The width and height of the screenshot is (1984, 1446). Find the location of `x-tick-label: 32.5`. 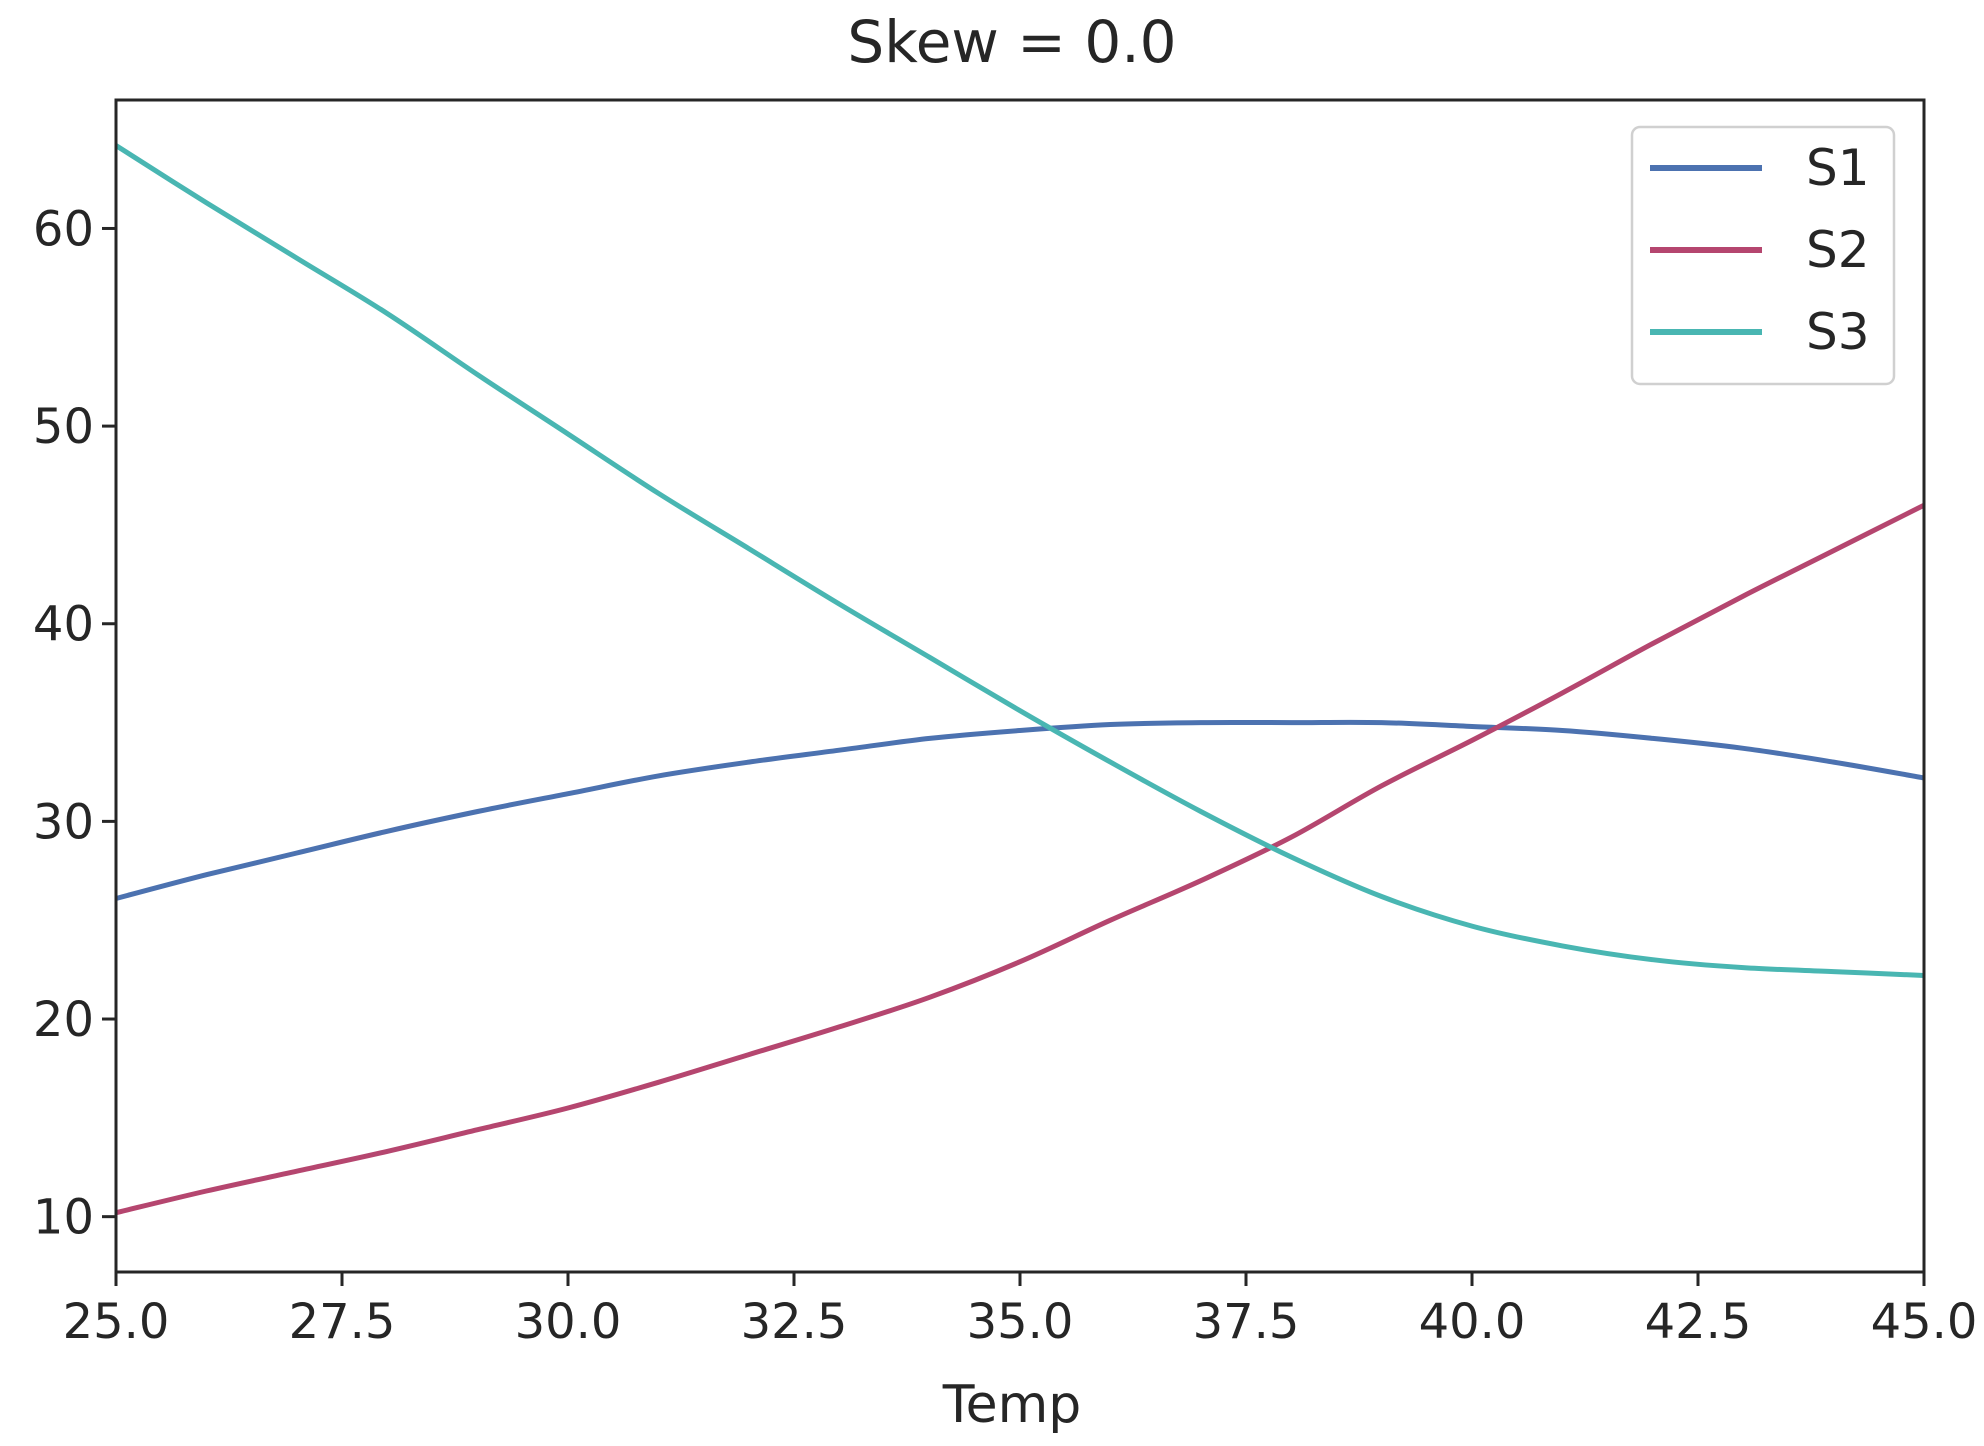

x-tick-label: 32.5 is located at coordinates (794, 1322).